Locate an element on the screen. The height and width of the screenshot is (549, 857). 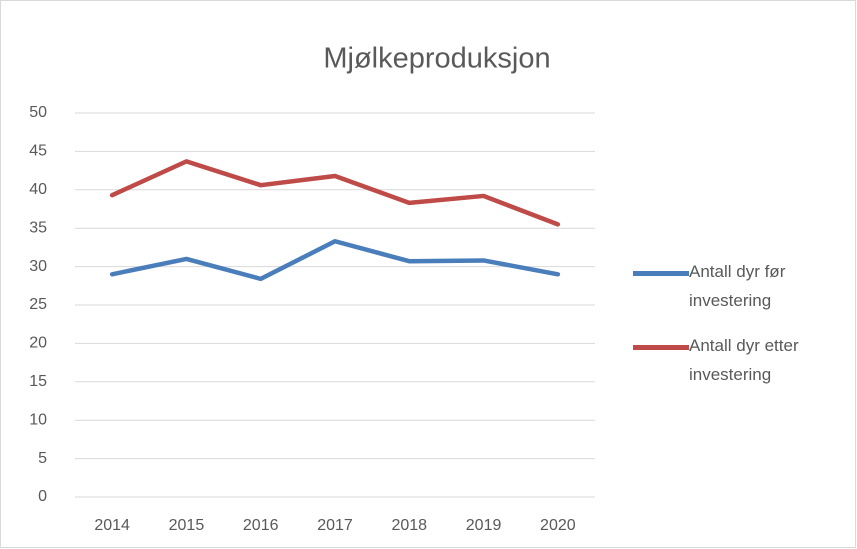
y-tick-label: 5 is located at coordinates (42, 458).